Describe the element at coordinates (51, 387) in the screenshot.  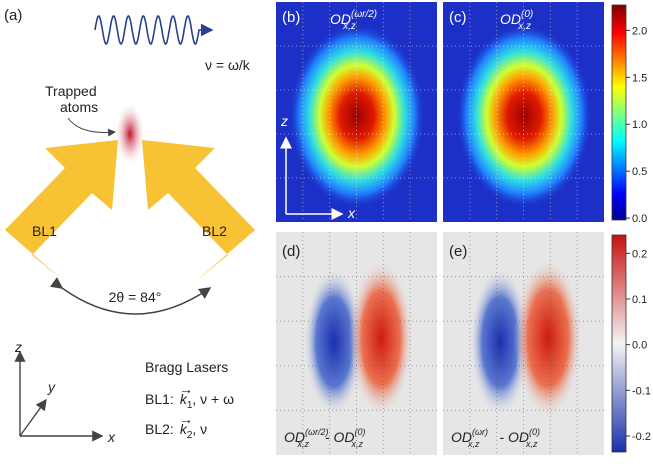
I see `axis-label: y` at that location.